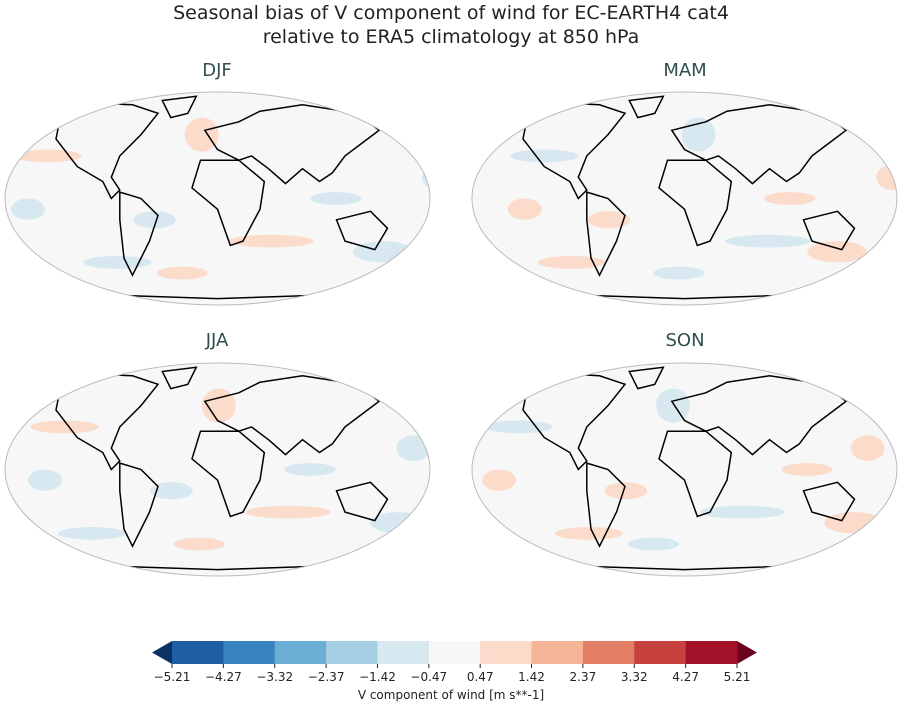 This screenshot has height=707, width=902. I want to click on map-djf, so click(217, 198).